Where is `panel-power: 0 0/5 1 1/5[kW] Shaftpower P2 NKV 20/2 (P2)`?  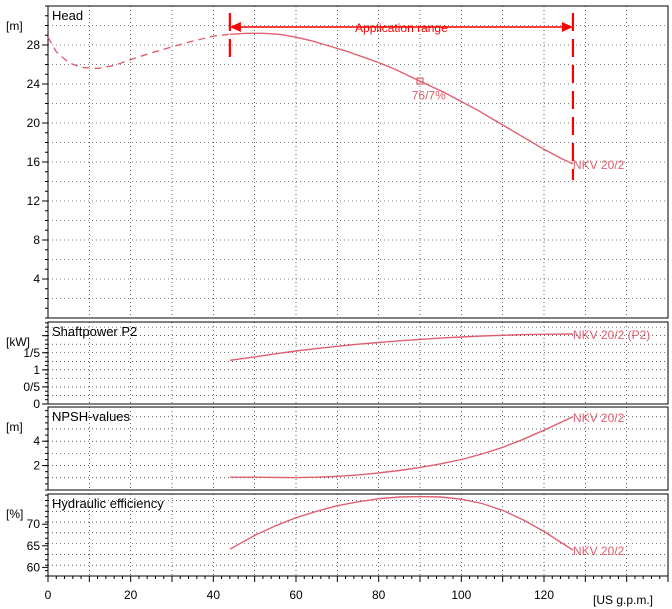
panel-power: 0 0/5 1 1/5[kW] Shaftpower P2 NKV 20/2 (P2) is located at coordinates (337, 366).